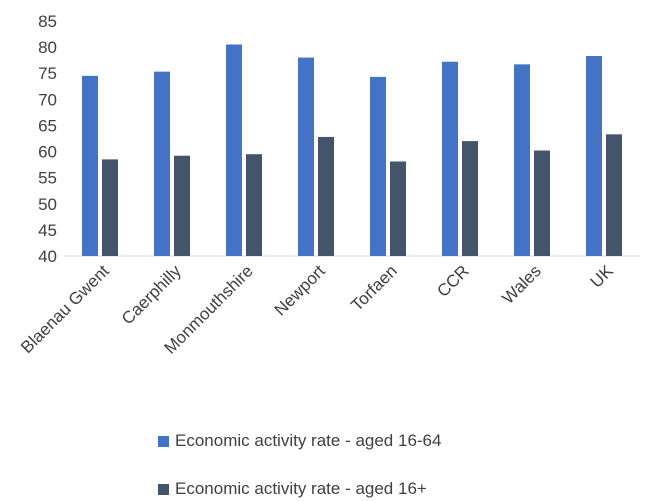 This screenshot has height=501, width=651. Describe the element at coordinates (47, 99) in the screenshot. I see `y-tick-label: 70` at that location.